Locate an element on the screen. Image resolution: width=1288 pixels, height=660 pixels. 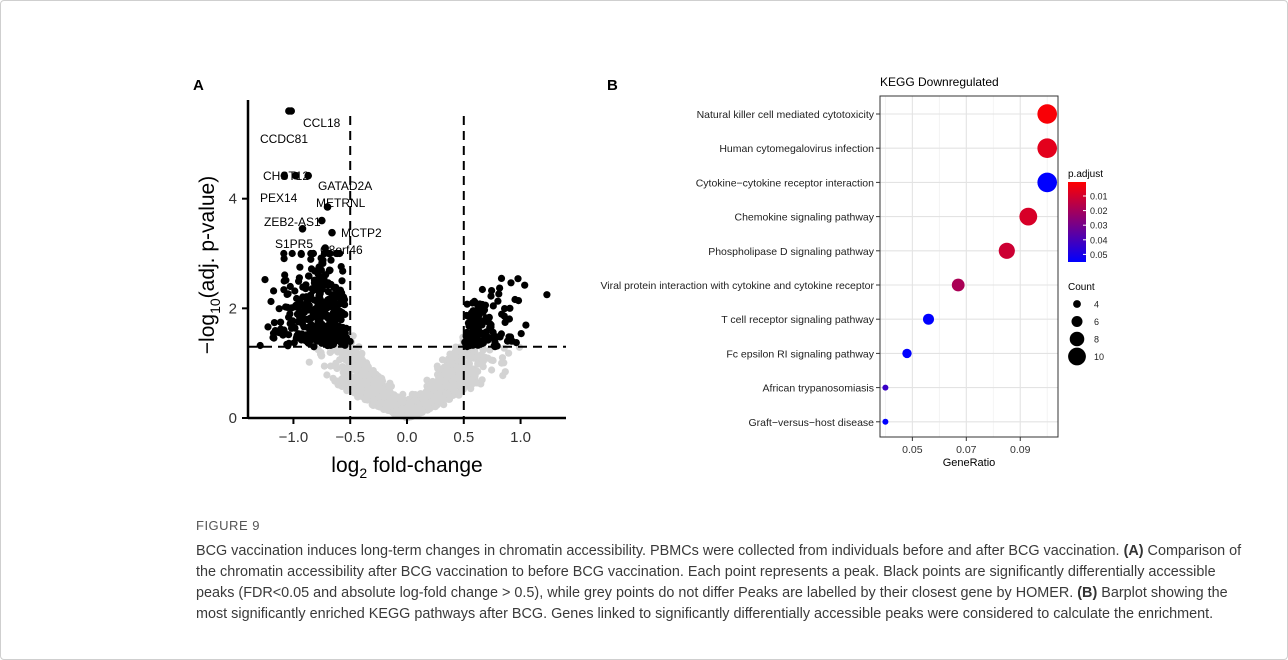
gene-label-s1pr5: S1PR5 is located at coordinates (294, 244).